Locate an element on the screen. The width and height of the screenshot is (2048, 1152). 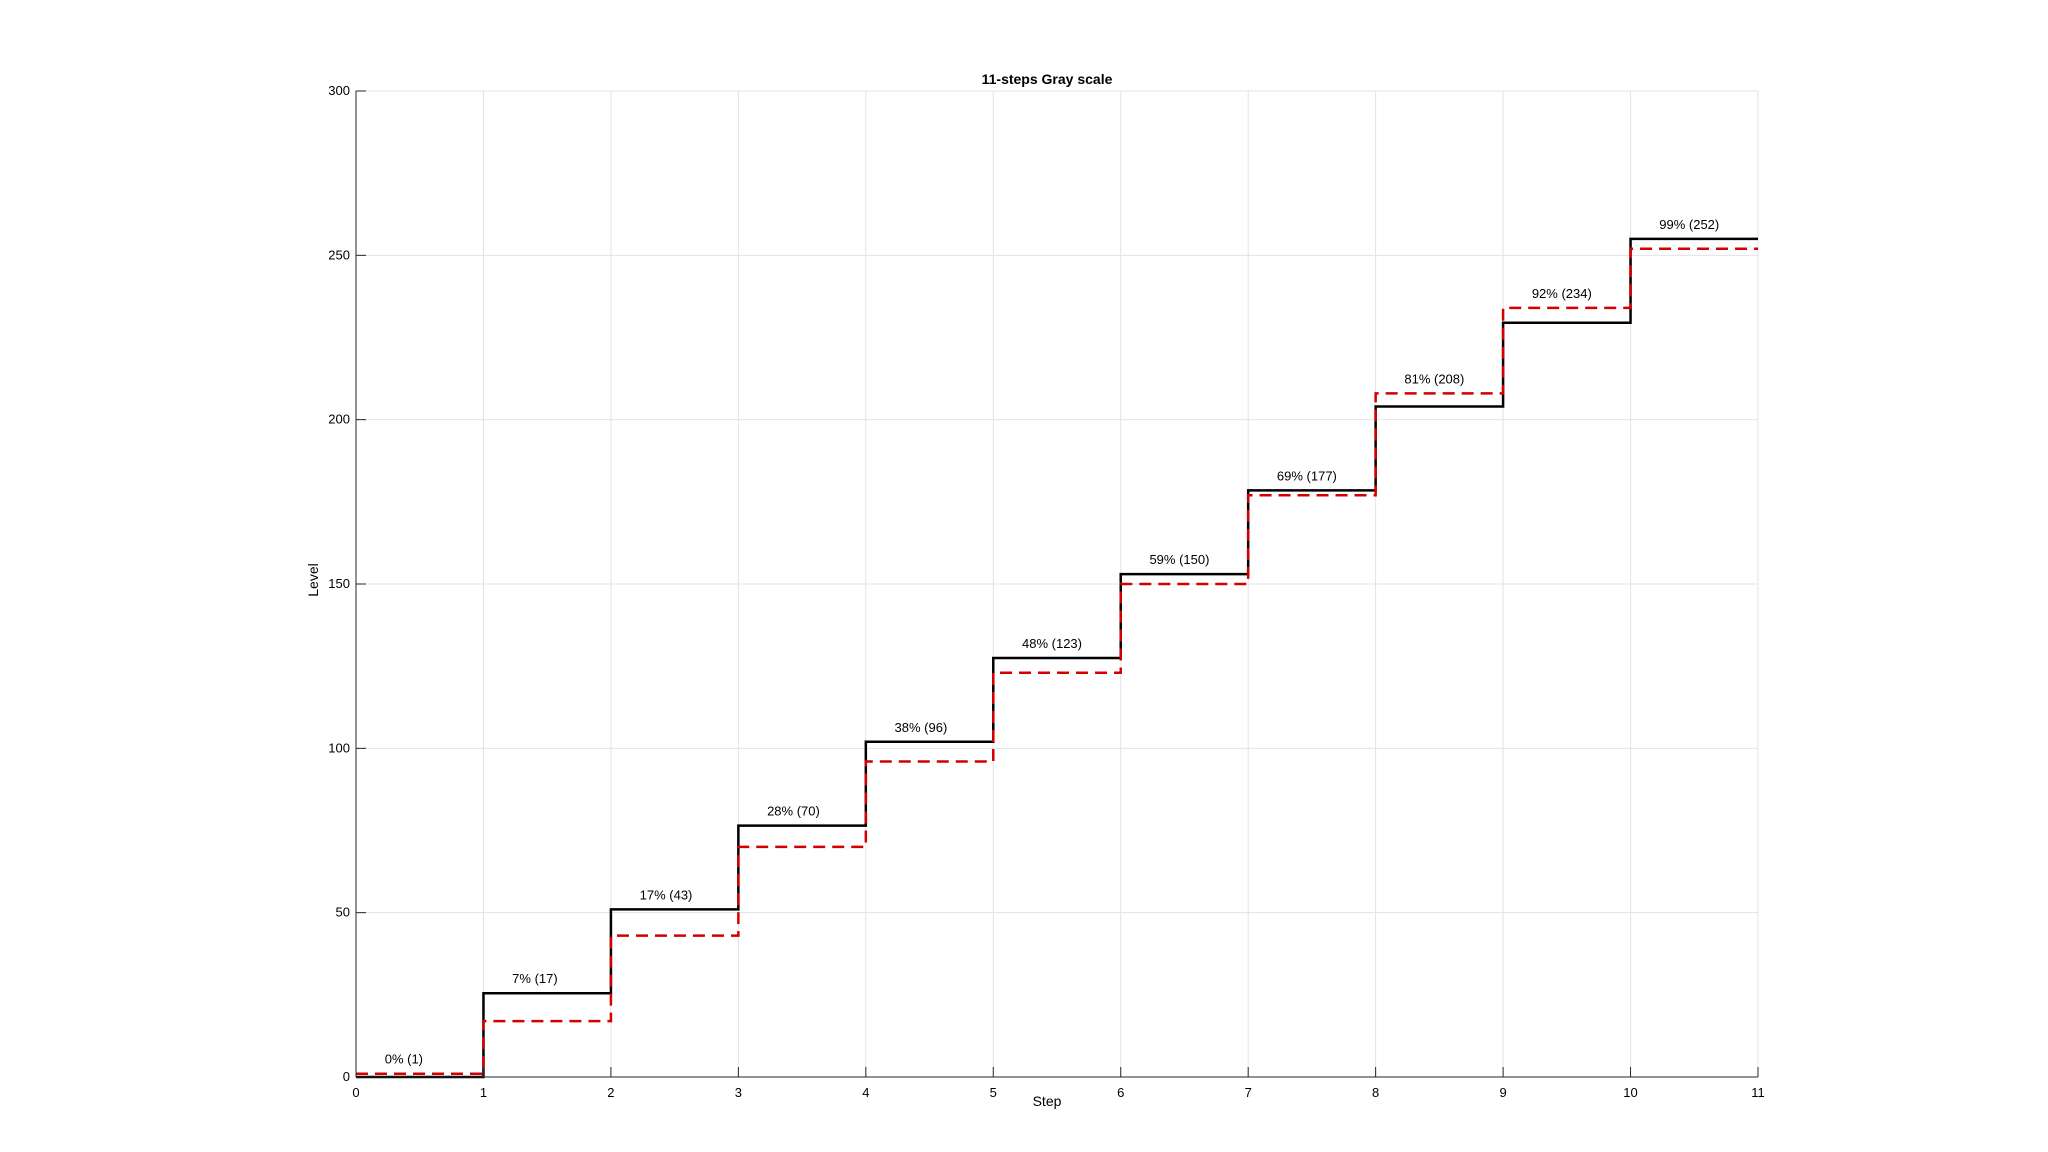
y-tick-label: 50 is located at coordinates (343, 912).